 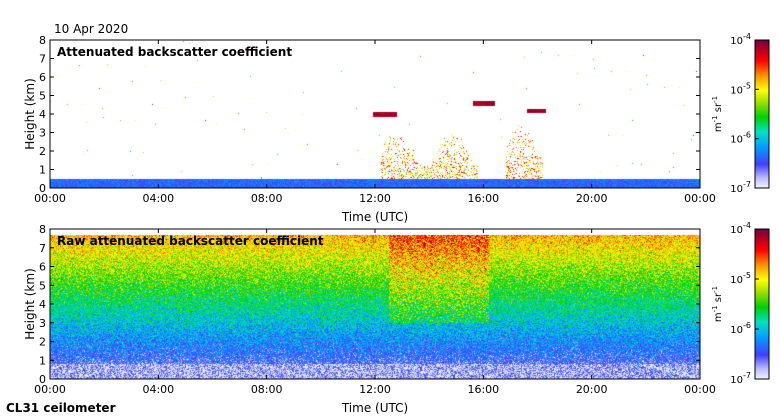 I want to click on date-label: 10 Apr 2020, so click(x=91, y=29).